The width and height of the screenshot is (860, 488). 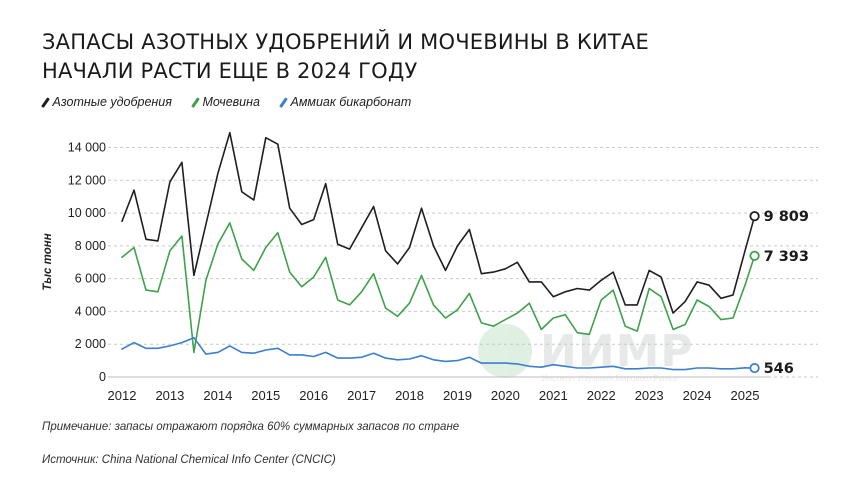 What do you see at coordinates (122, 395) in the screenshot?
I see `x-tick-label: 2012` at bounding box center [122, 395].